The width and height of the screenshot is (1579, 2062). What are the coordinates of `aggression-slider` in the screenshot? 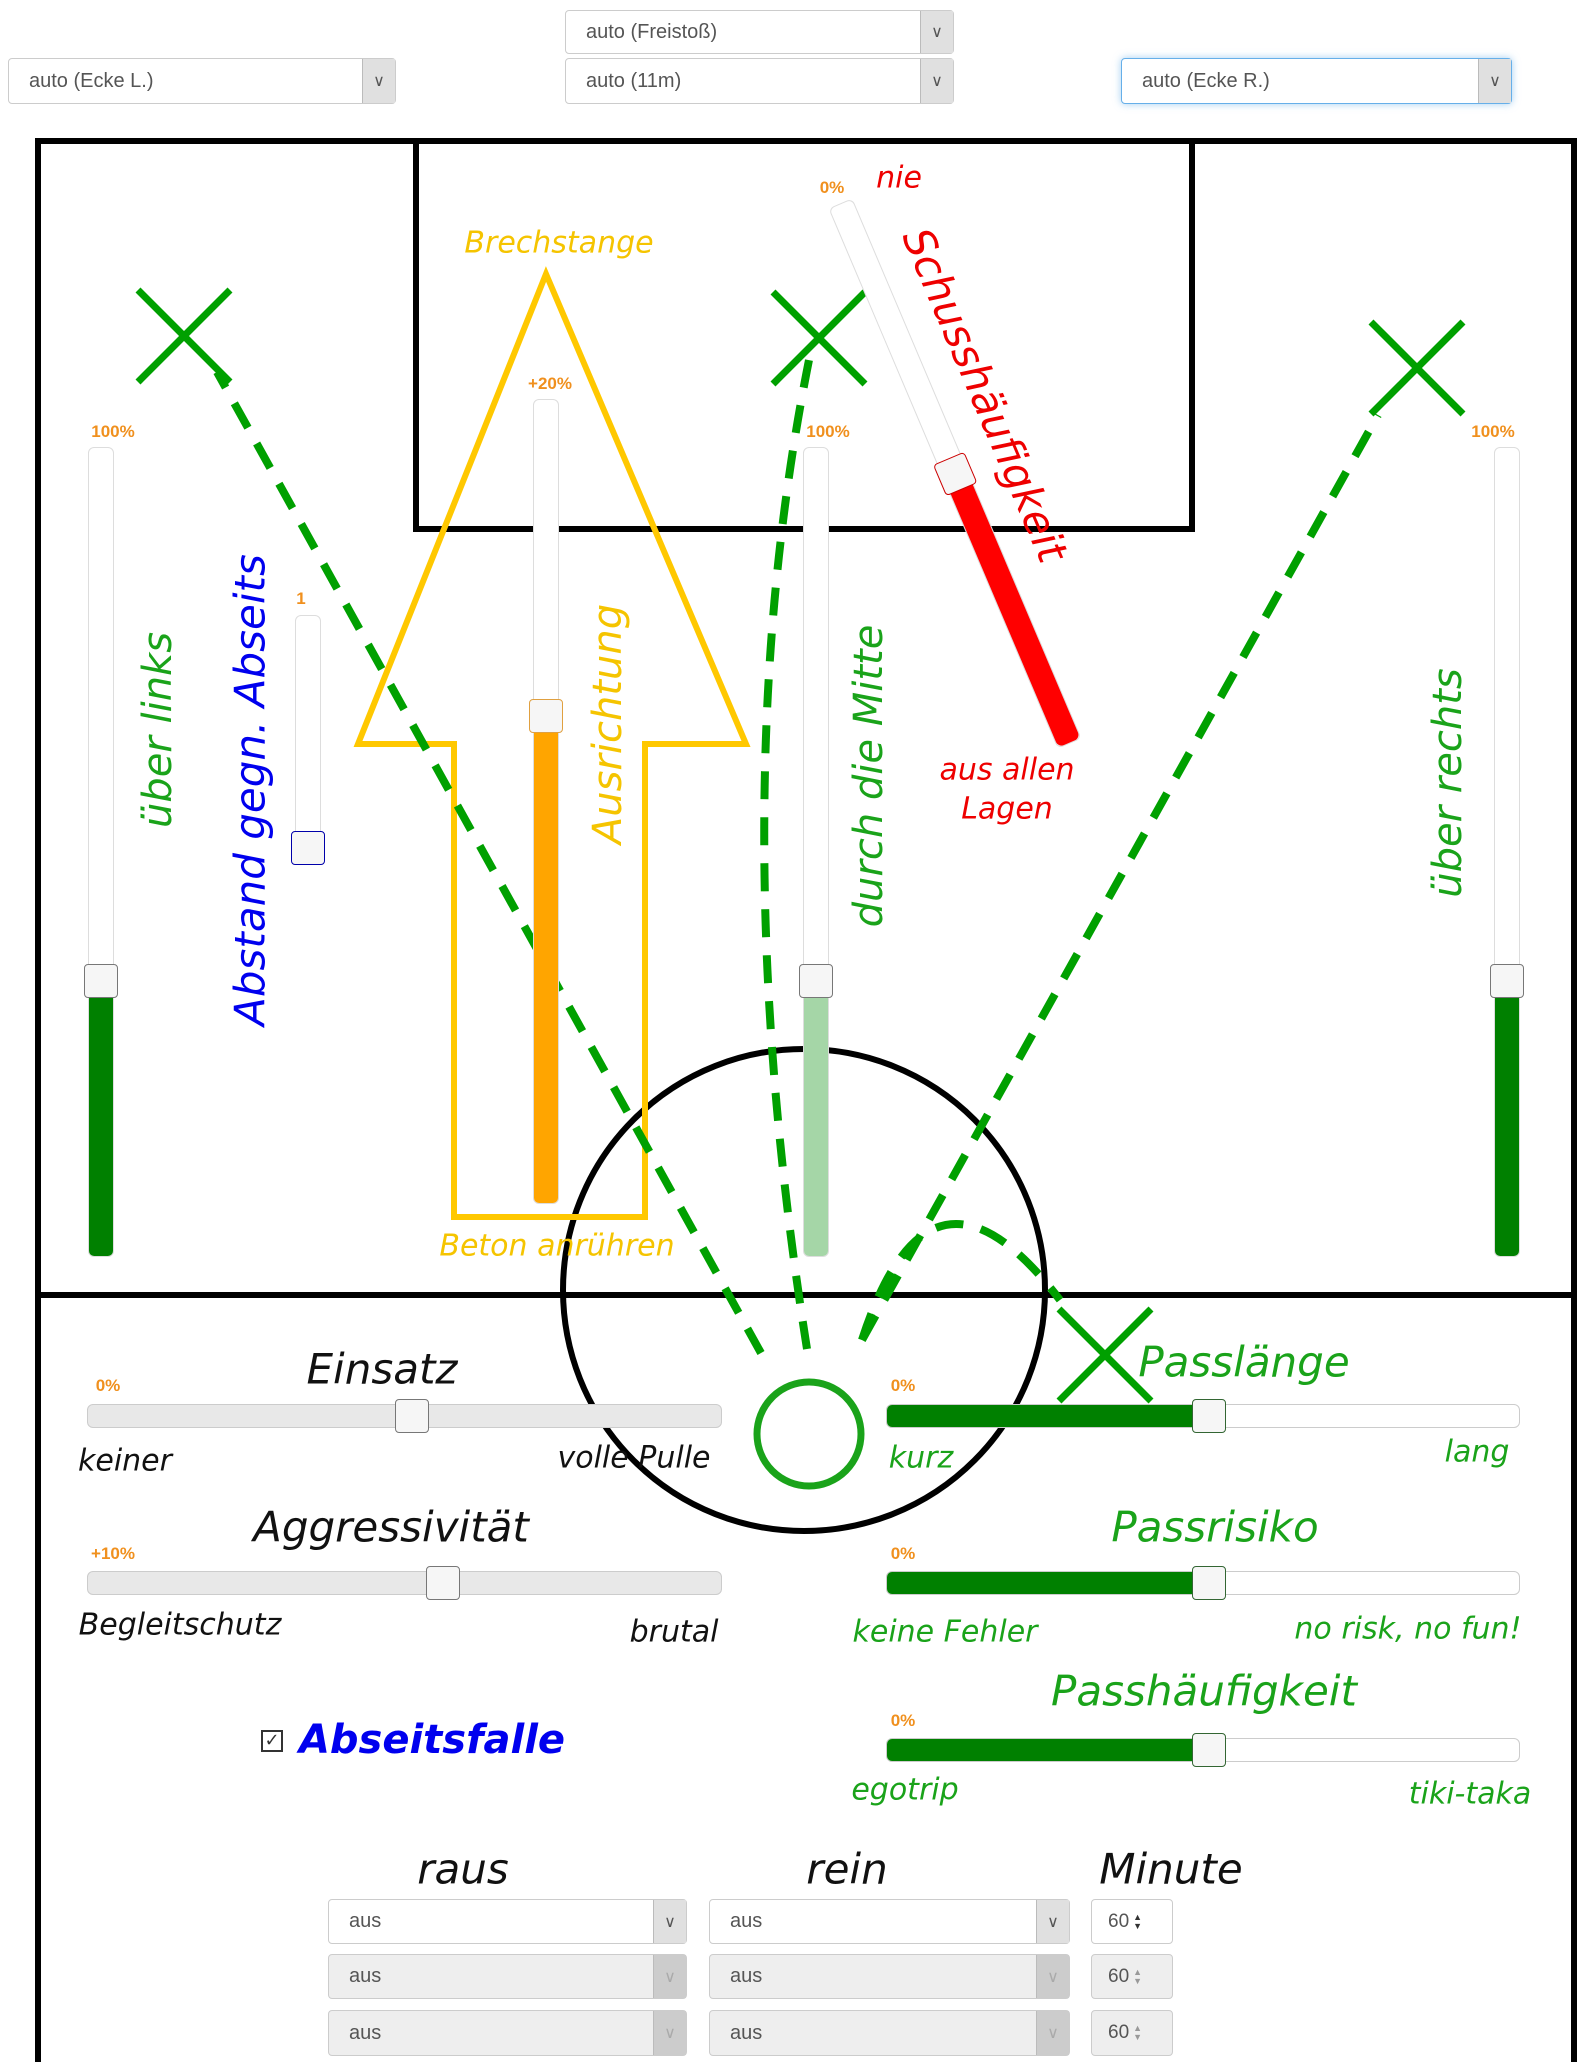 It's located at (404, 1583).